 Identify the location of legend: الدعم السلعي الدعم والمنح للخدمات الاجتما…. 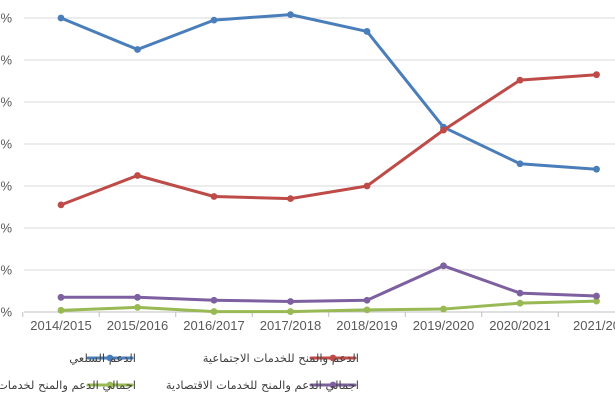
(179, 372).